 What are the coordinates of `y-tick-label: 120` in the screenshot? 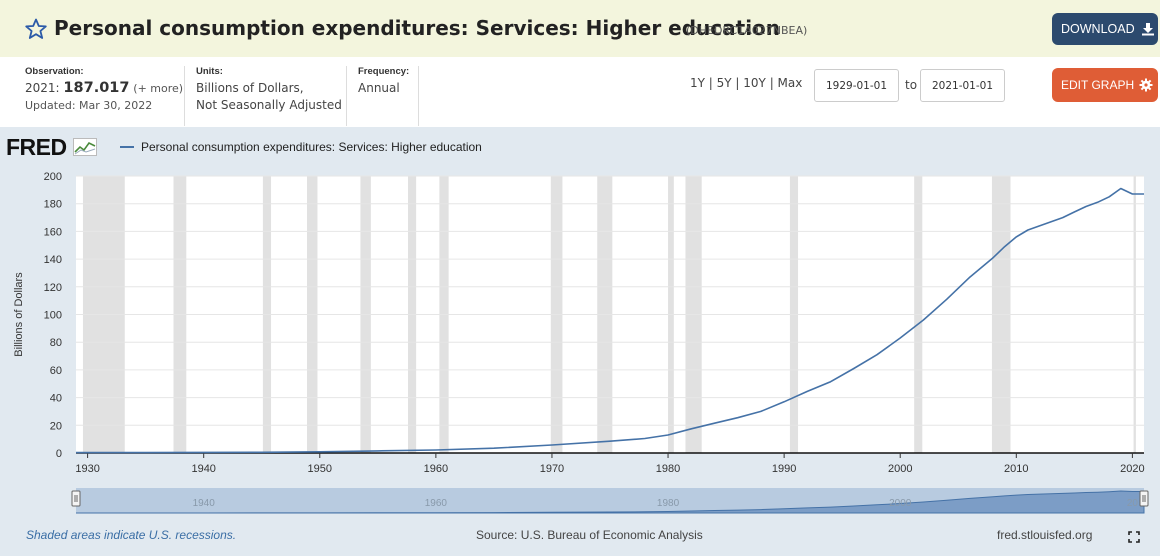 It's located at (53, 288).